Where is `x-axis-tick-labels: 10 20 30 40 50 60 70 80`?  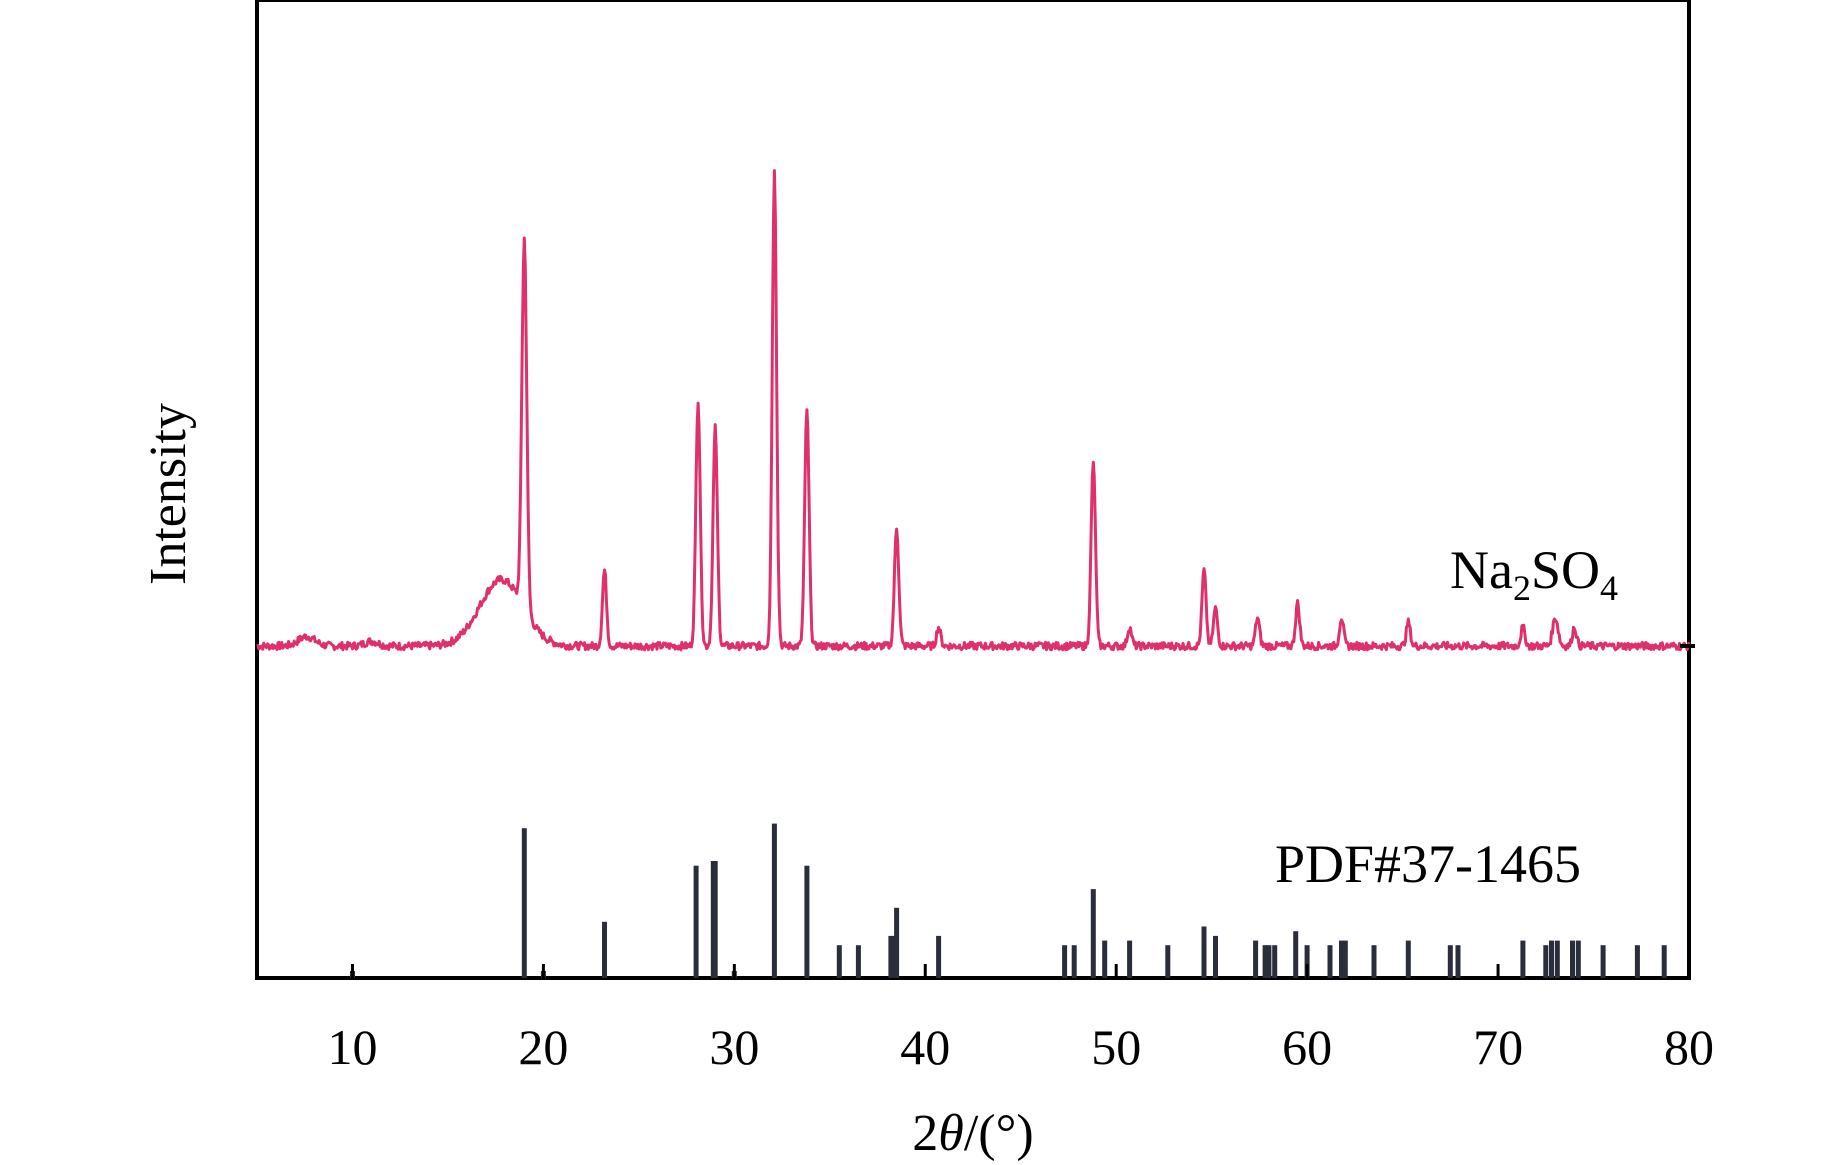 x-axis-tick-labels: 10 20 30 40 50 60 70 80 is located at coordinates (1020, 1047).